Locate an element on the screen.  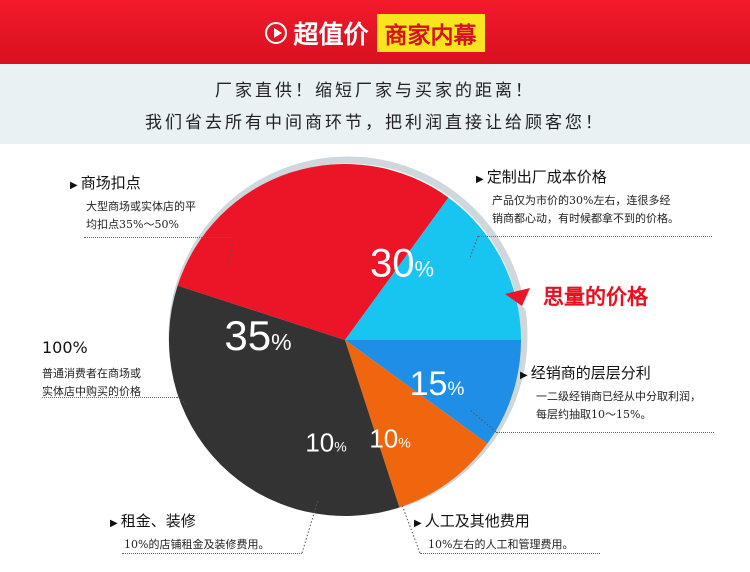
slogan-bar: 厂家直供！缩短厂家与买家的距离！ 我们省去所有中间商环节，把利润直接让给顾客您！ is located at coordinates (375, 104).